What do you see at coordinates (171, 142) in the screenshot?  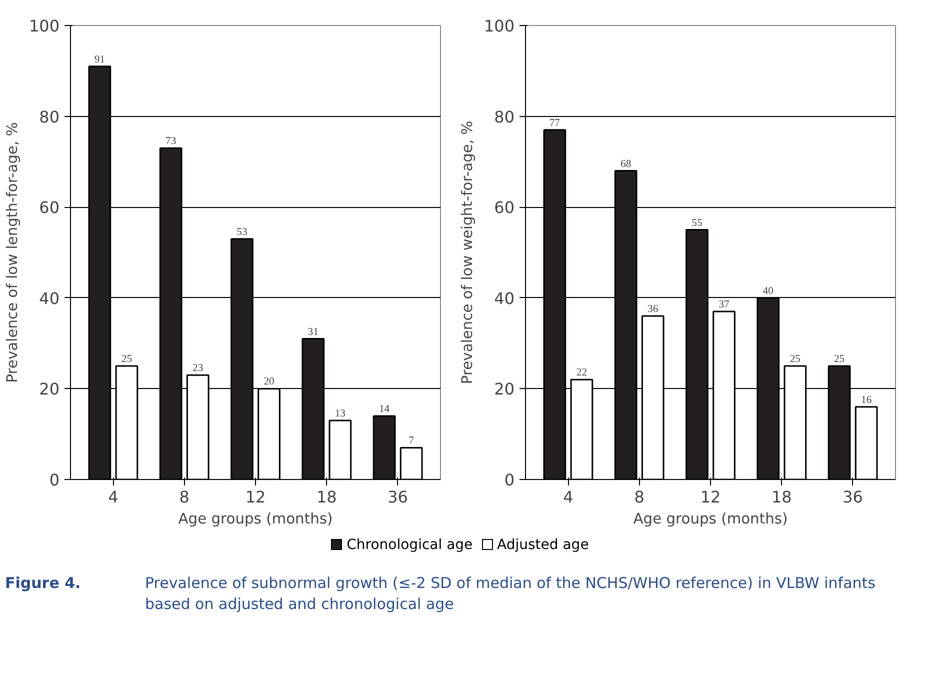 I see `data-label: 73` at bounding box center [171, 142].